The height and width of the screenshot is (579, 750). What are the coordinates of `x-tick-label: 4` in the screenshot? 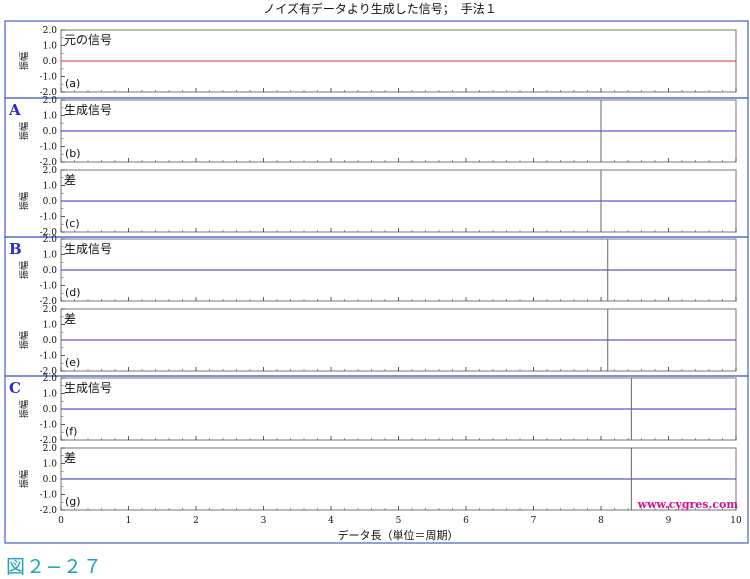 It's located at (331, 521).